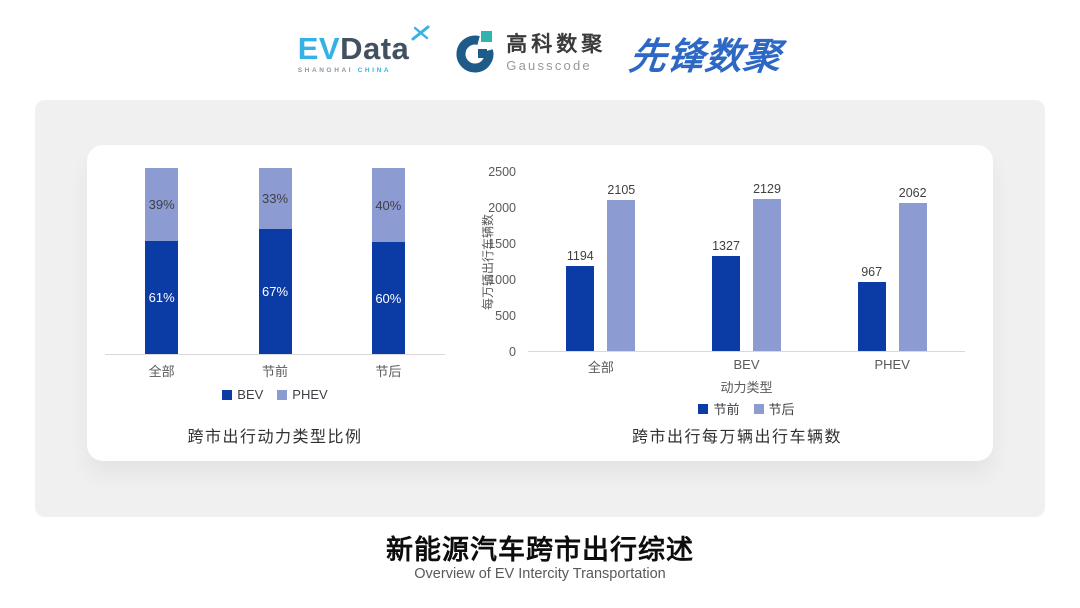 This screenshot has height=608, width=1080. Describe the element at coordinates (726, 295) in the screenshot. I see `bar-节前-BEV: 1327` at that location.